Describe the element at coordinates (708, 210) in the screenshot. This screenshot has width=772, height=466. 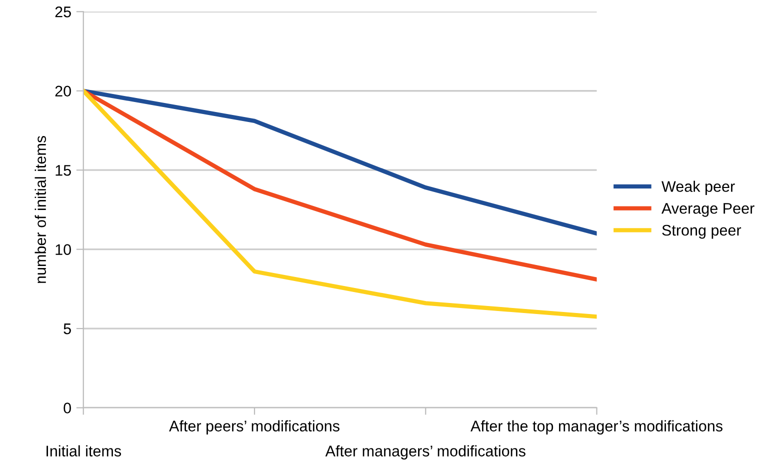
I see `legend-label: Average Peer` at that location.